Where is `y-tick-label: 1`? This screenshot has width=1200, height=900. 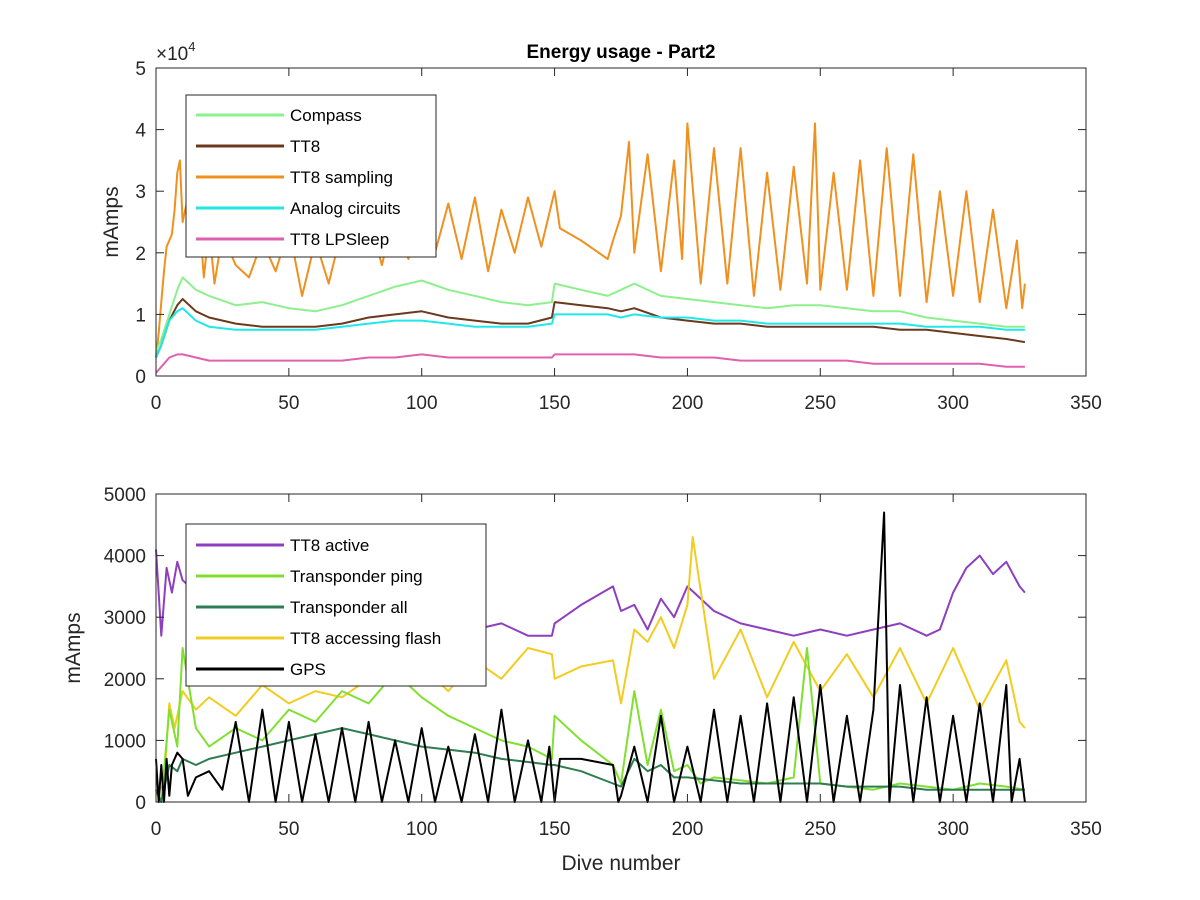
y-tick-label: 1 is located at coordinates (140, 315).